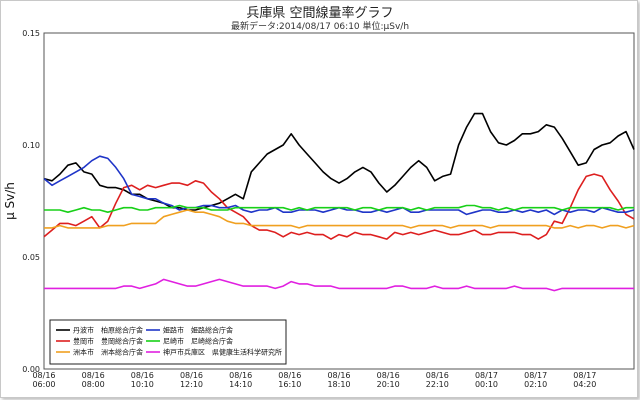 The height and width of the screenshot is (400, 640). Describe the element at coordinates (222, 352) in the screenshot. I see `legend-label: 神戸市兵庫区 県健康生活科学研究所` at that location.